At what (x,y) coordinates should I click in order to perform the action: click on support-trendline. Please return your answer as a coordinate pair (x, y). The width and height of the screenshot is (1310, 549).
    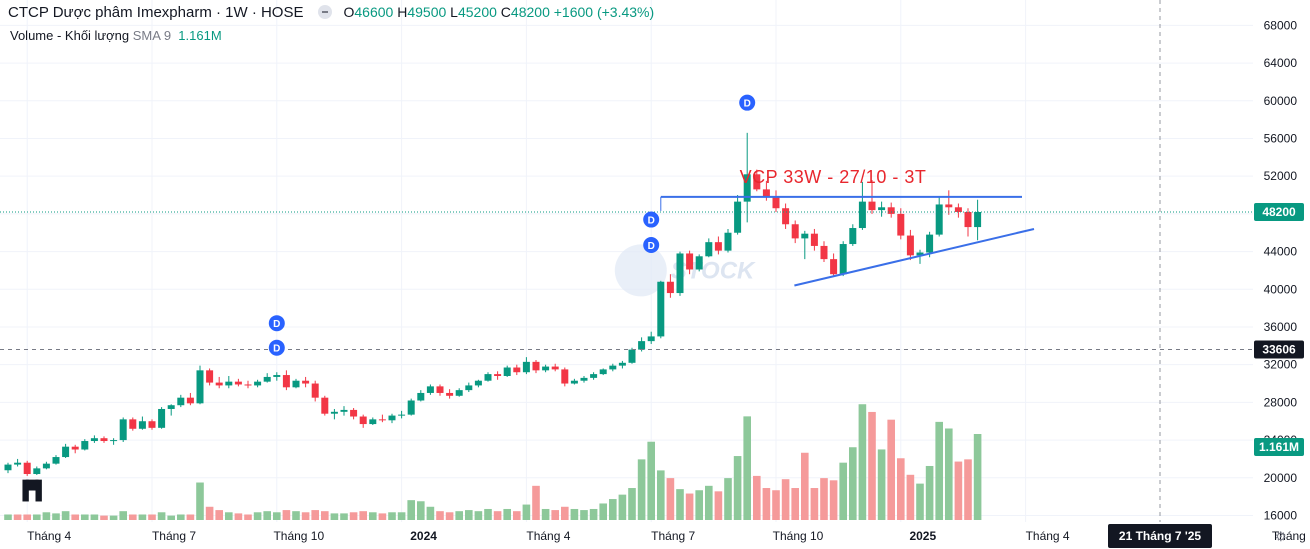
    Looking at the image, I should click on (914, 257).